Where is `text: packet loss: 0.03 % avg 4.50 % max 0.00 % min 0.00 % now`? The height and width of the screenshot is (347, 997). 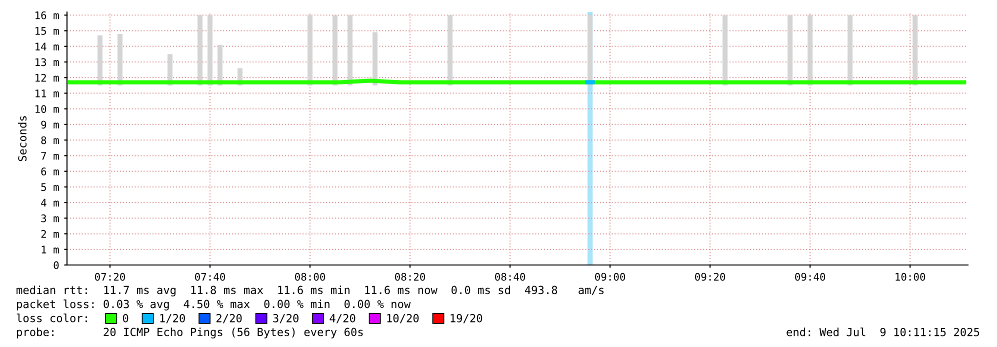 text: packet loss: 0.03 % avg 4.50 % max 0.00 % min 0.00 % now is located at coordinates (214, 305).